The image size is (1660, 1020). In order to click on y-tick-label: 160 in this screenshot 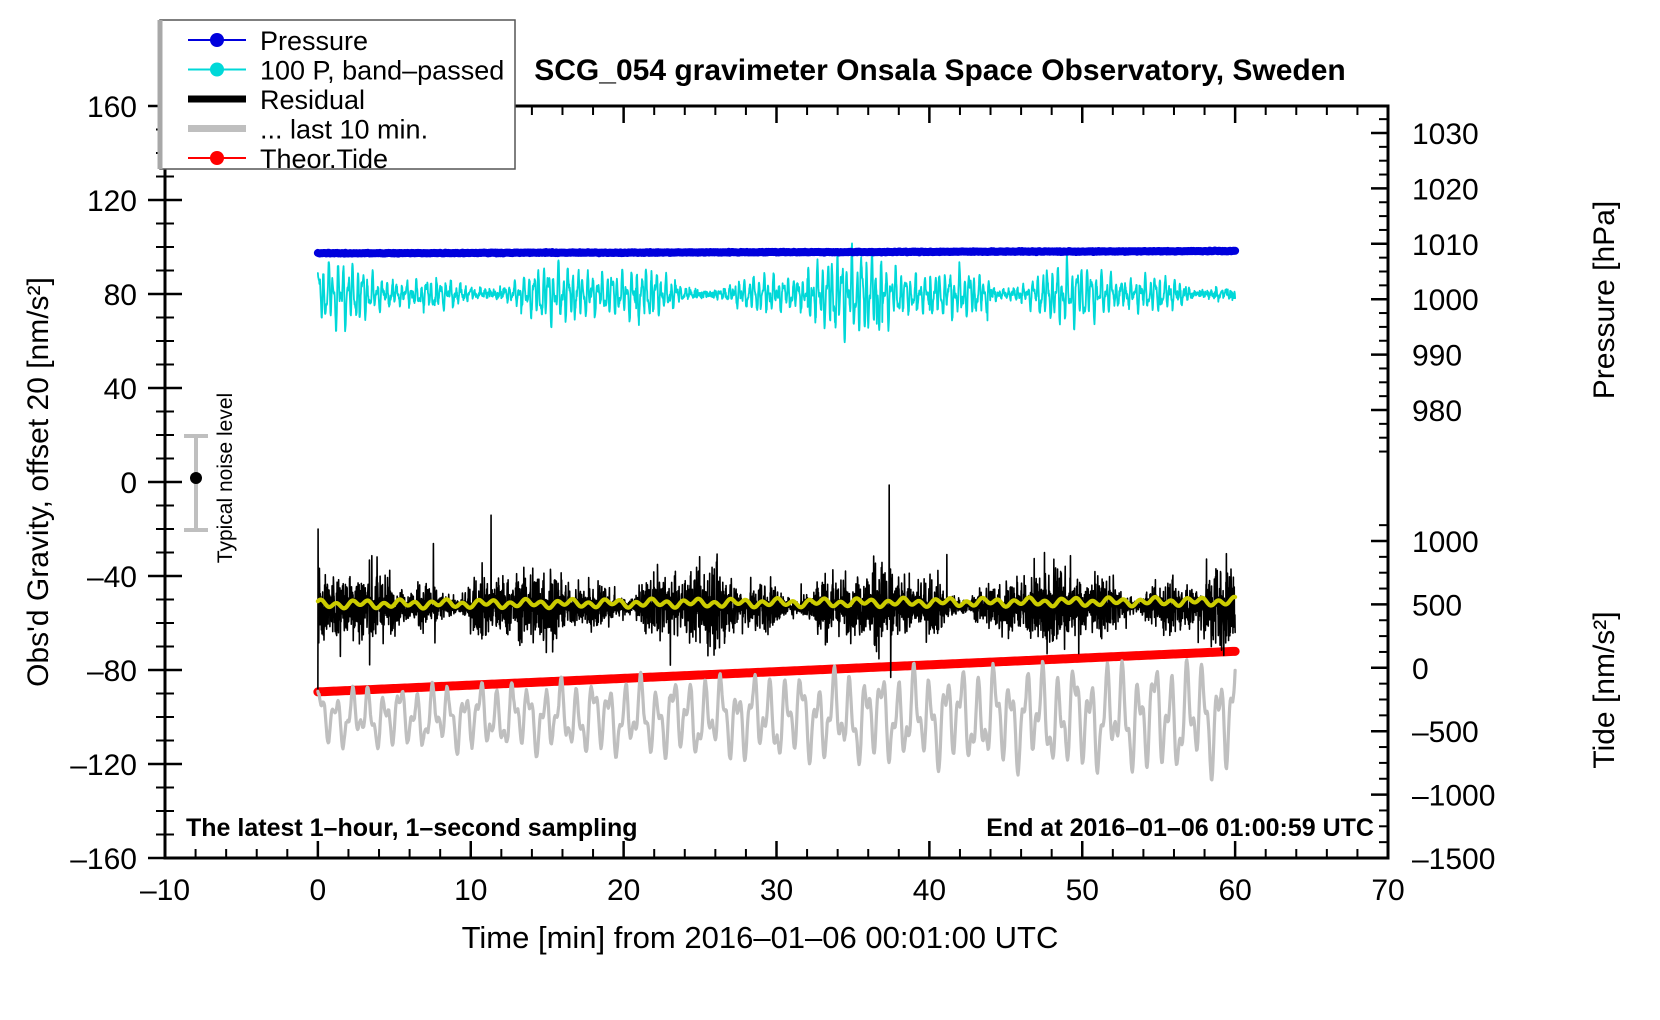, I will do `click(112, 107)`.